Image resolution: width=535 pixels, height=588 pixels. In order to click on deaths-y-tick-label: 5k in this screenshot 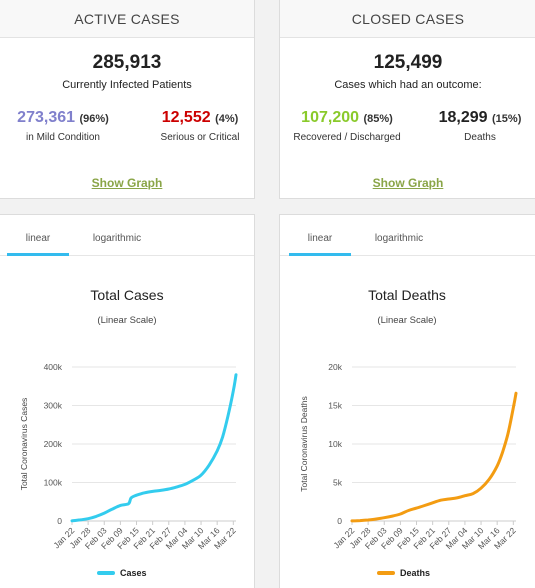, I will do `click(338, 483)`.